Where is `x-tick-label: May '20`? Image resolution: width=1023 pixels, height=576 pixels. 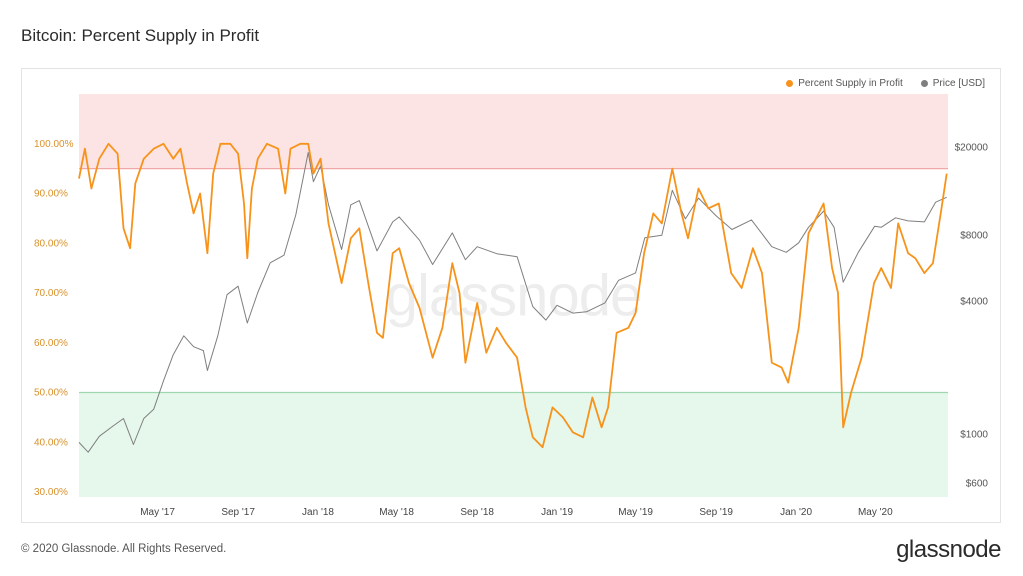 x-tick-label: May '20 is located at coordinates (875, 512).